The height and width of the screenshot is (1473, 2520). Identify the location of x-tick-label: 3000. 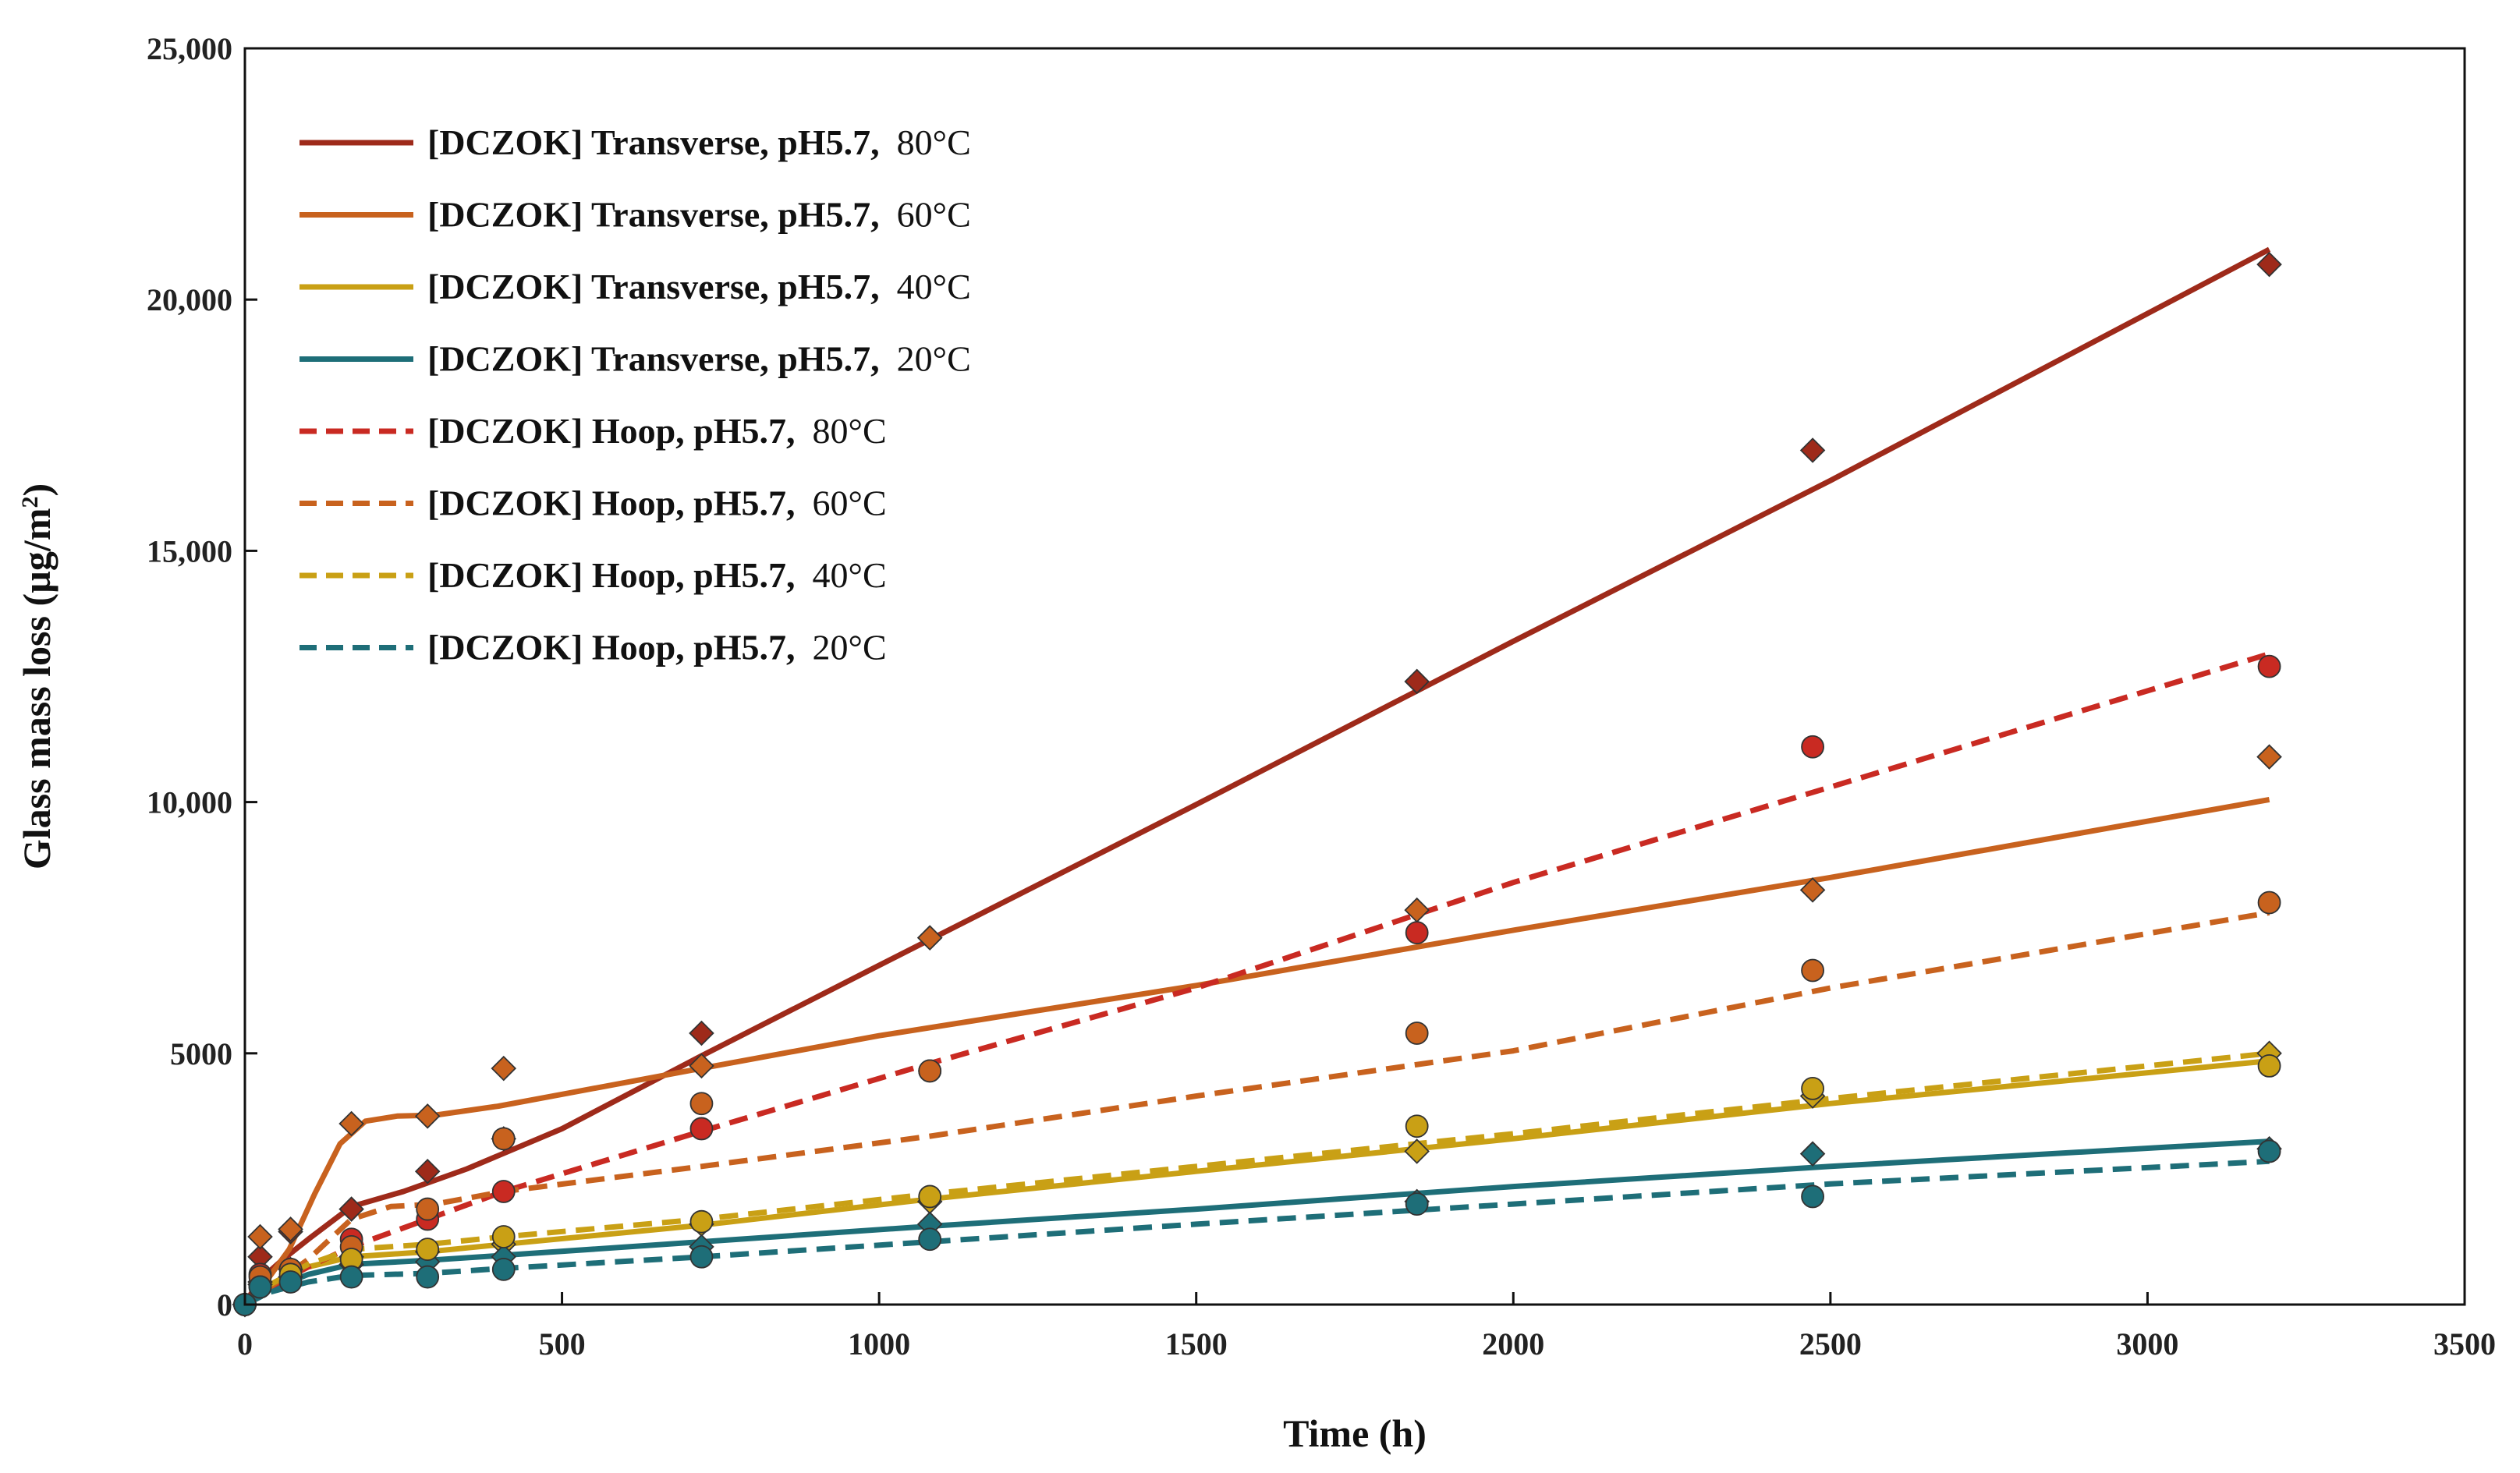
(2147, 1343).